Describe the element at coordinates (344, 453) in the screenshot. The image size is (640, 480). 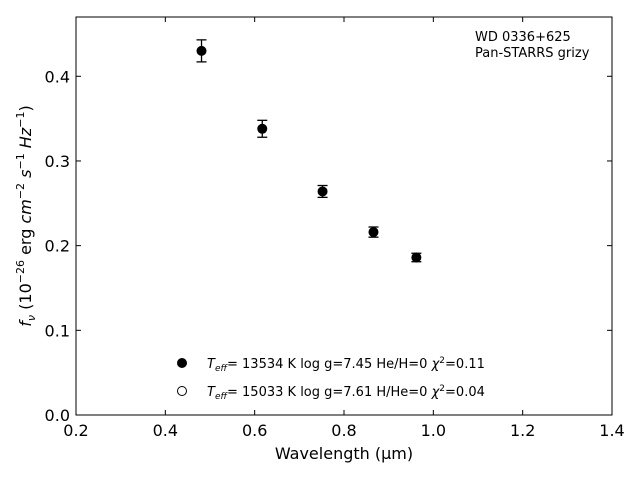
I see `x-axis-label: Wavelength (μm)` at that location.